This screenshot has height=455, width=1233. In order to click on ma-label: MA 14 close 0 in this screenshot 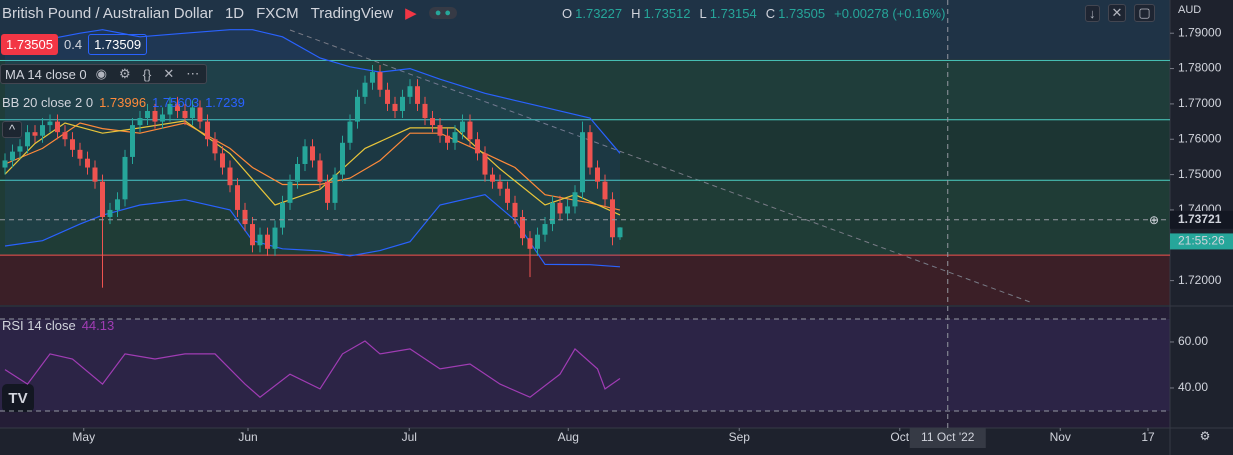, I will do `click(46, 74)`.